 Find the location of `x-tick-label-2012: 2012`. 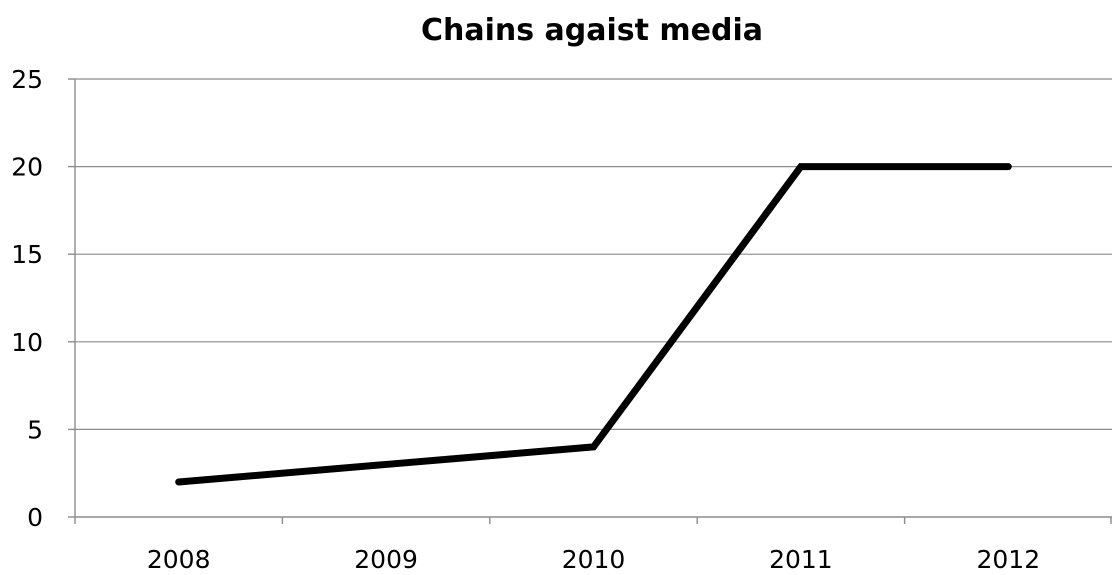

x-tick-label-2012: 2012 is located at coordinates (1008, 559).